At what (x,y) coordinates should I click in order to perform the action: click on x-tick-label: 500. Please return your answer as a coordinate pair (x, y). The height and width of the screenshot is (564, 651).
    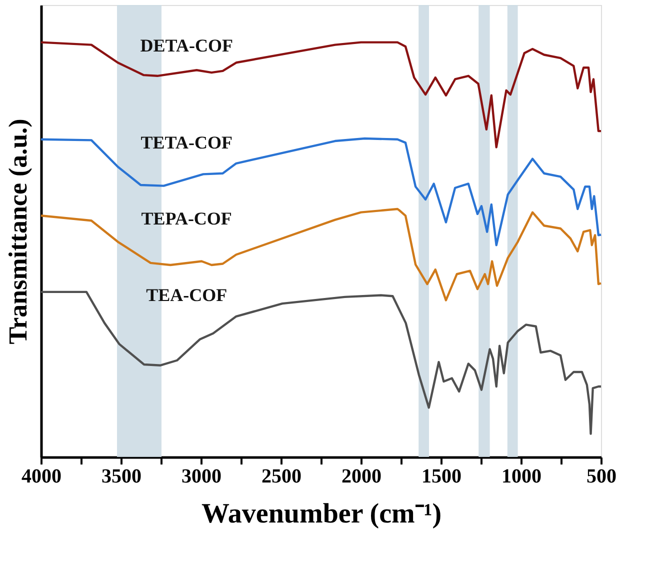
    Looking at the image, I should click on (601, 477).